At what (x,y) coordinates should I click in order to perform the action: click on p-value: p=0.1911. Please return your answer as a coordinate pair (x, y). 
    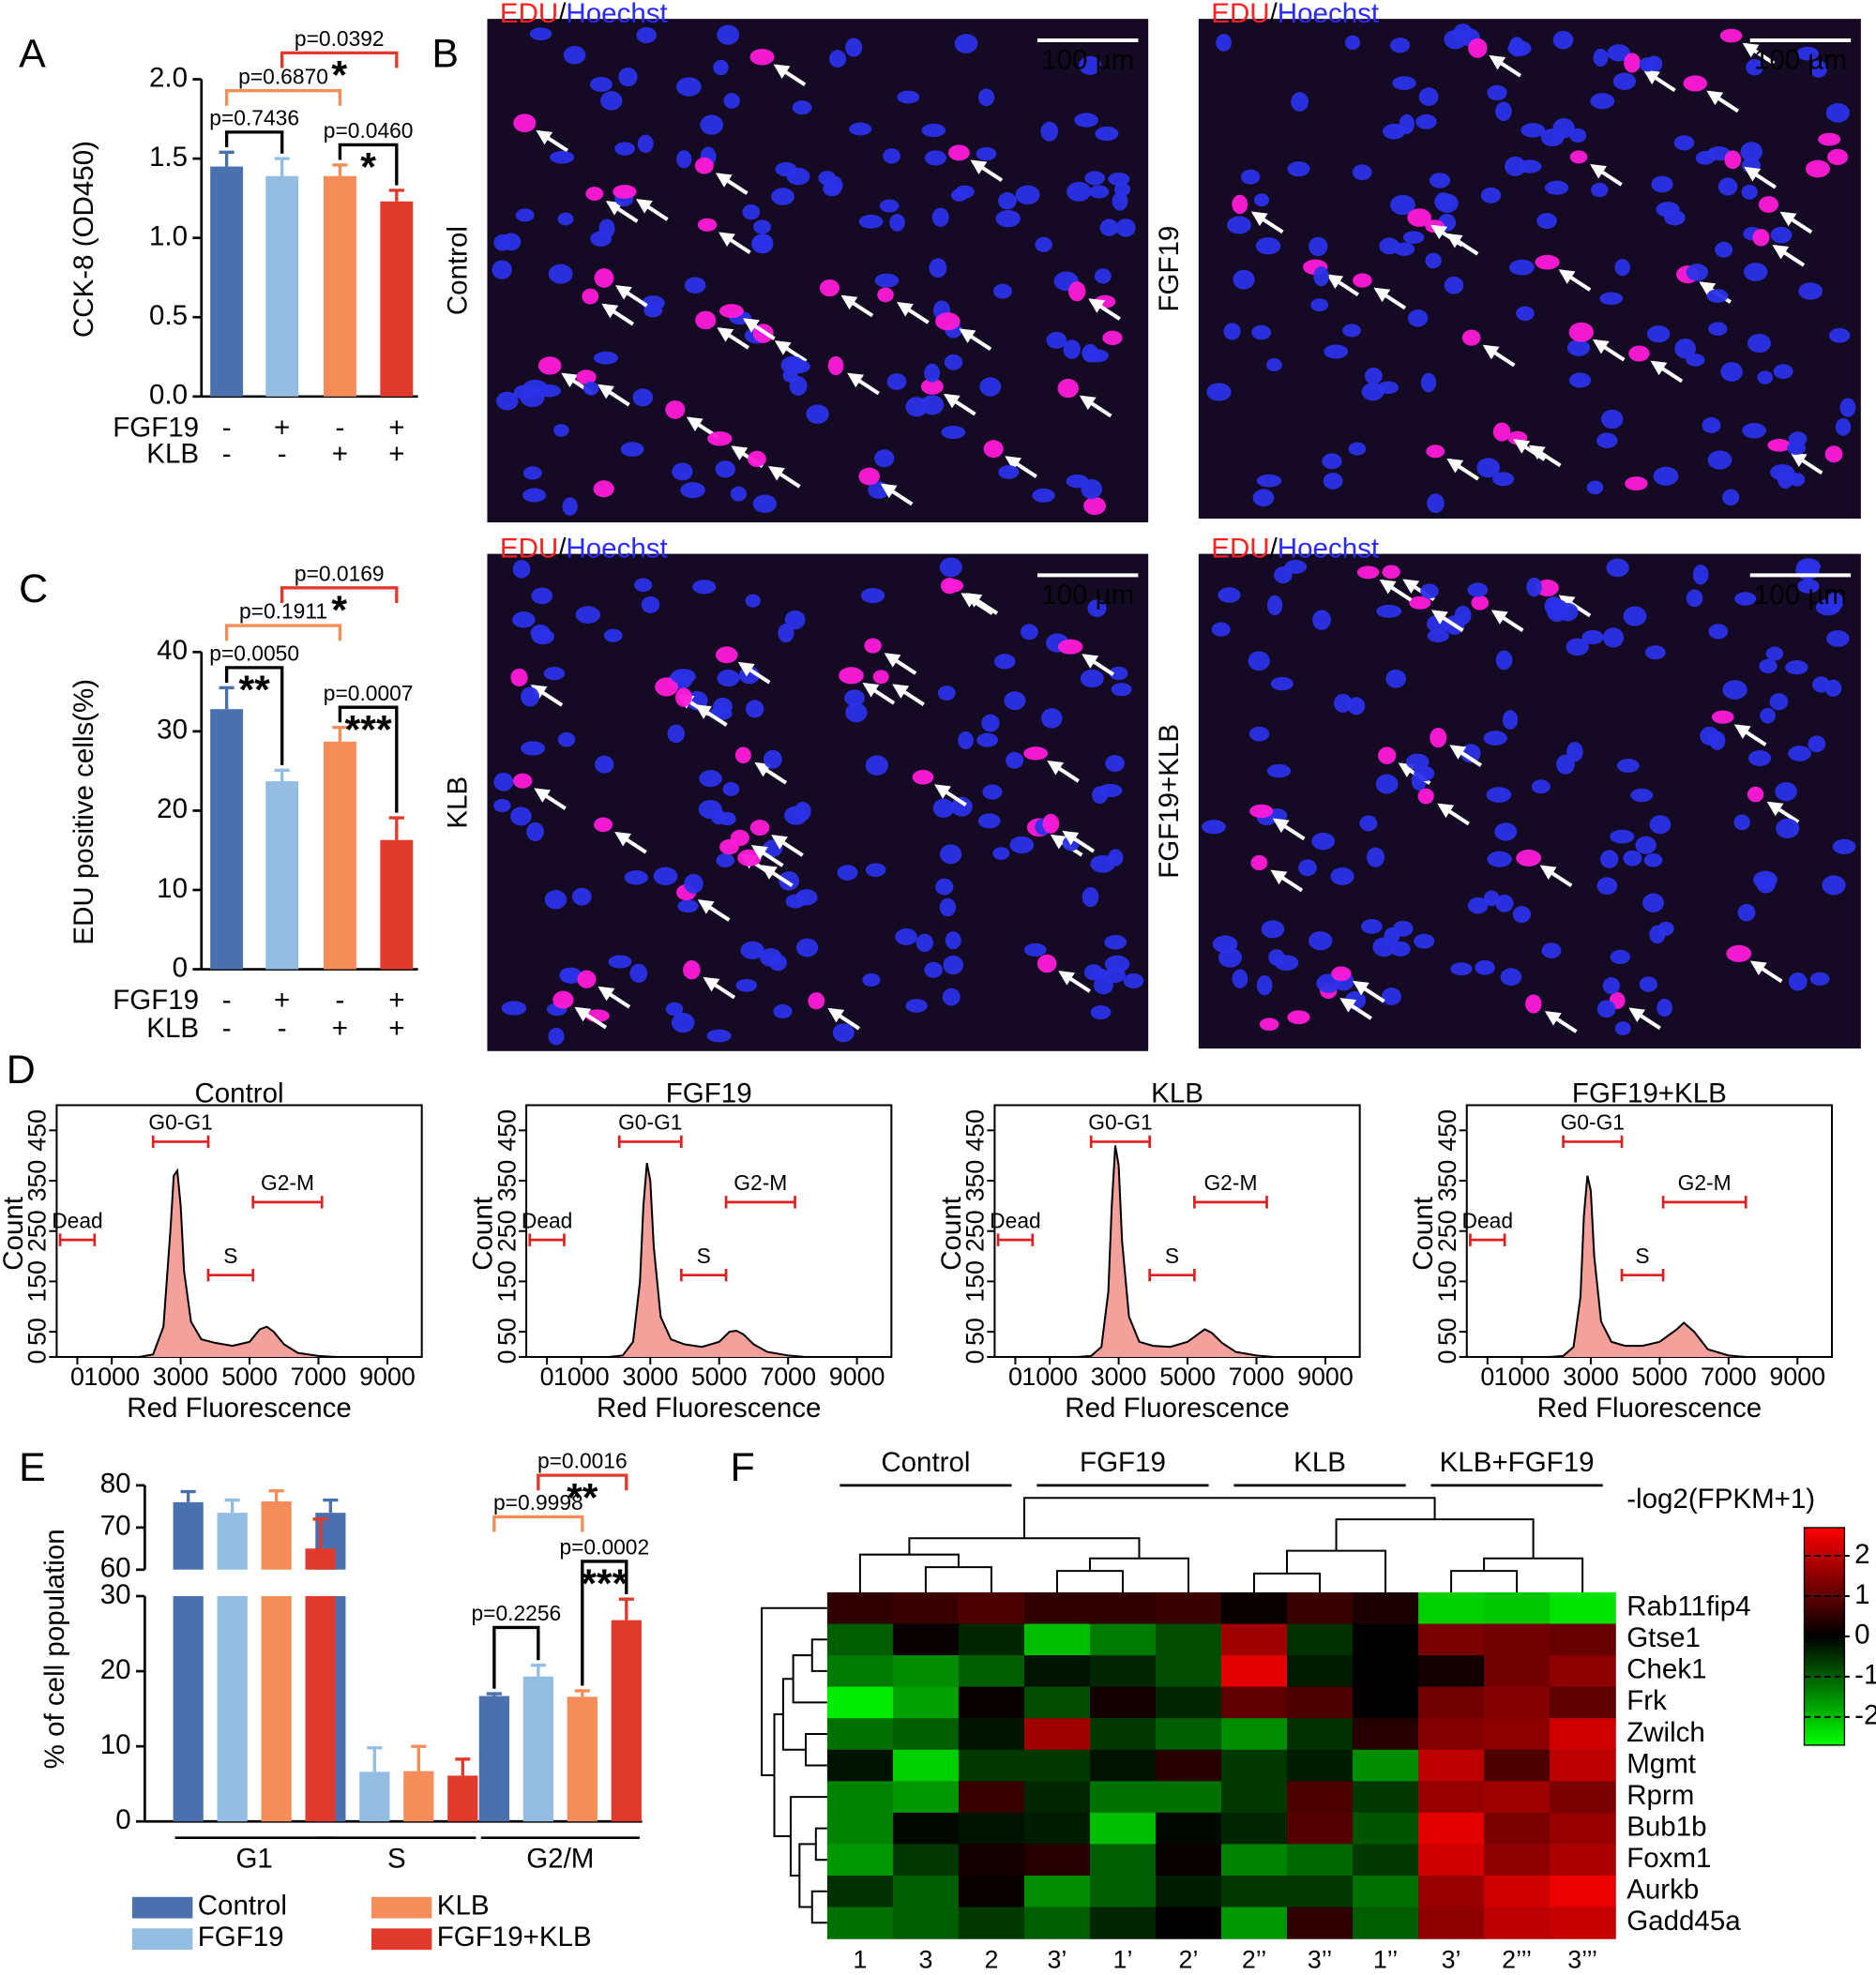
    Looking at the image, I should click on (283, 612).